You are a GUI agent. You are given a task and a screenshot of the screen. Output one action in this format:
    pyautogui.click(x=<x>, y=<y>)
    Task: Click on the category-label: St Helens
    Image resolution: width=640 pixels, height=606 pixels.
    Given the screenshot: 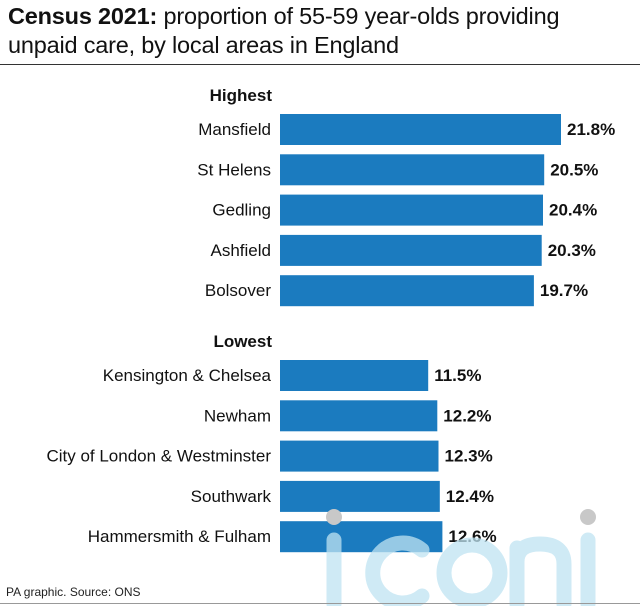 What is the action you would take?
    pyautogui.click(x=234, y=169)
    